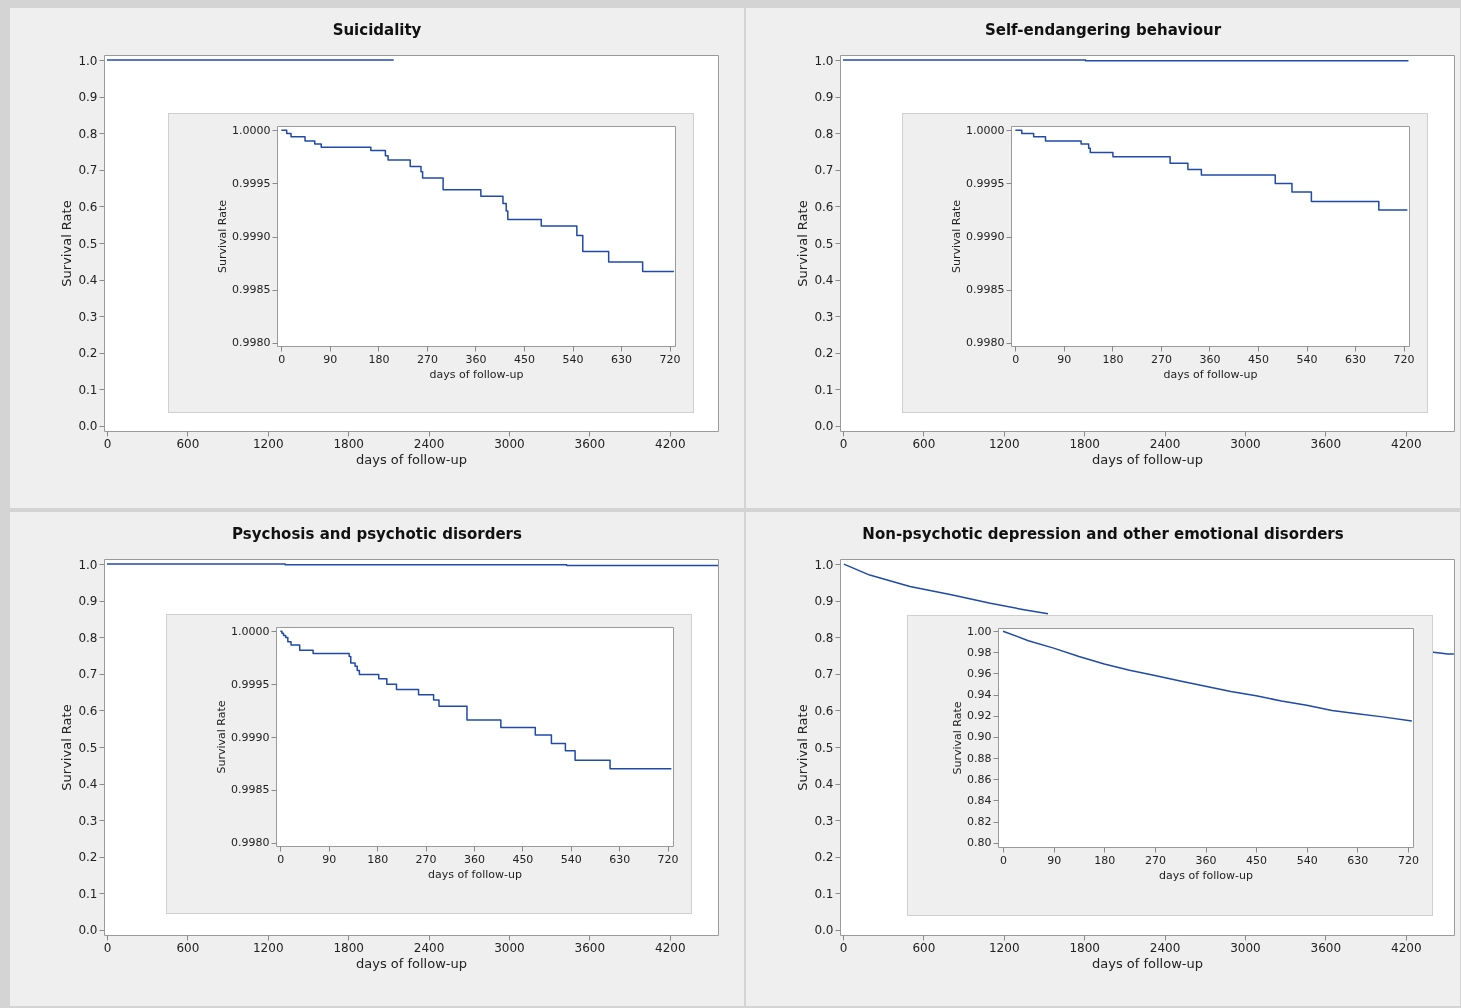 This screenshot has width=1461, height=1008. I want to click on y-tick-label: 0.8, so click(824, 637).